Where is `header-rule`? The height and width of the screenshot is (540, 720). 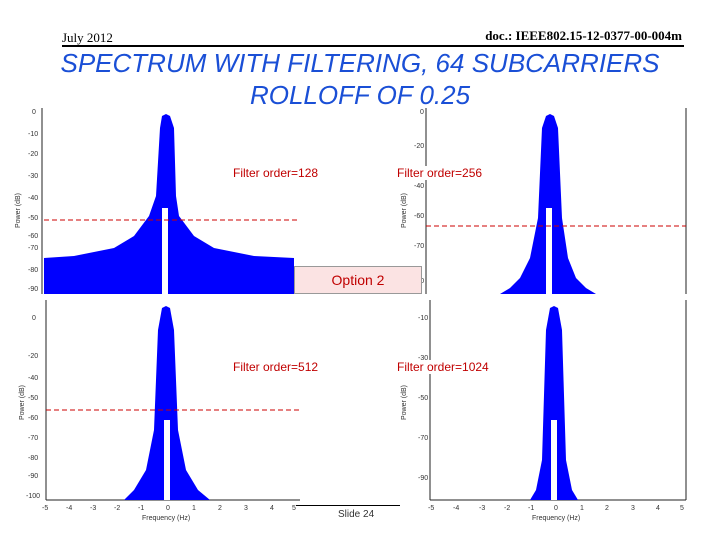
header-rule is located at coordinates (373, 46).